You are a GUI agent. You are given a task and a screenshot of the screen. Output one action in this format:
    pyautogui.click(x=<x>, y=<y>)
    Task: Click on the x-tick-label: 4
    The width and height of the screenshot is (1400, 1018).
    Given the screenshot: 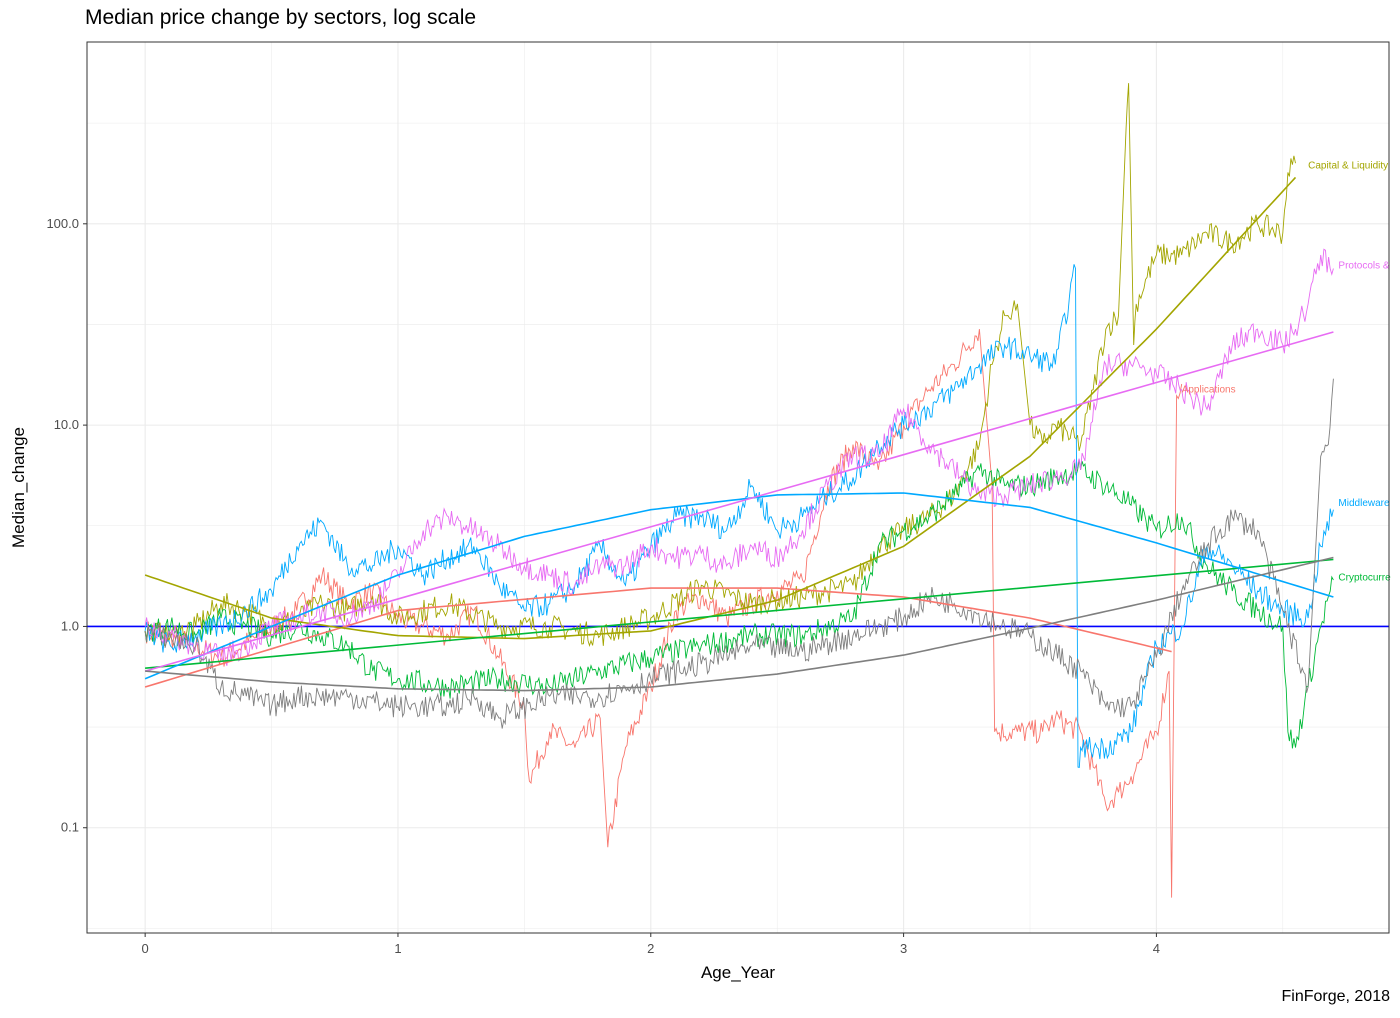 What is the action you would take?
    pyautogui.click(x=1156, y=948)
    